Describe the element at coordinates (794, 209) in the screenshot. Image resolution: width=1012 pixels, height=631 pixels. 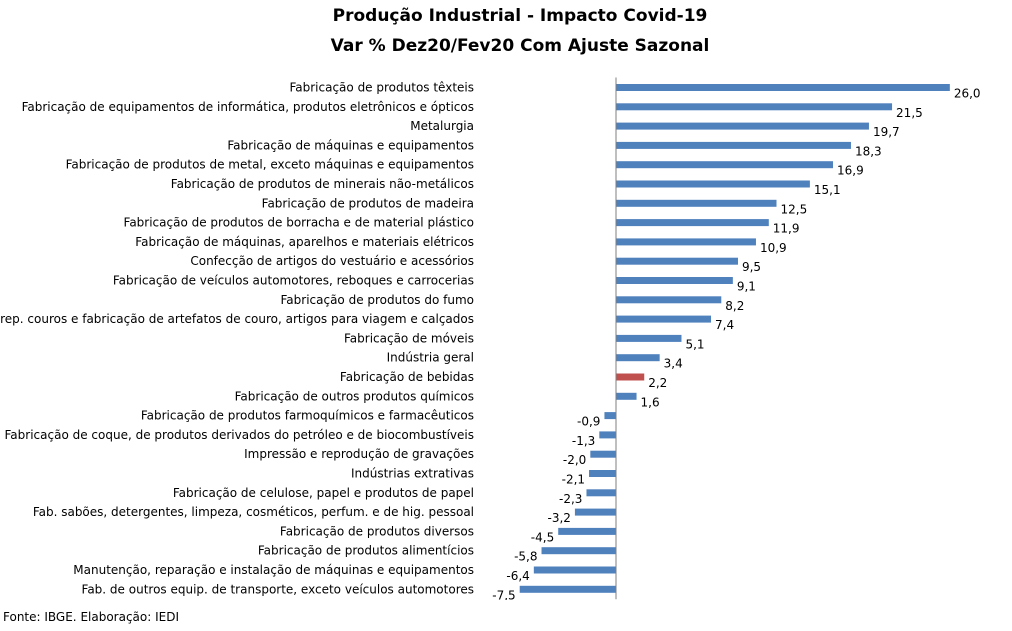
I see `value-label: 12,5` at that location.